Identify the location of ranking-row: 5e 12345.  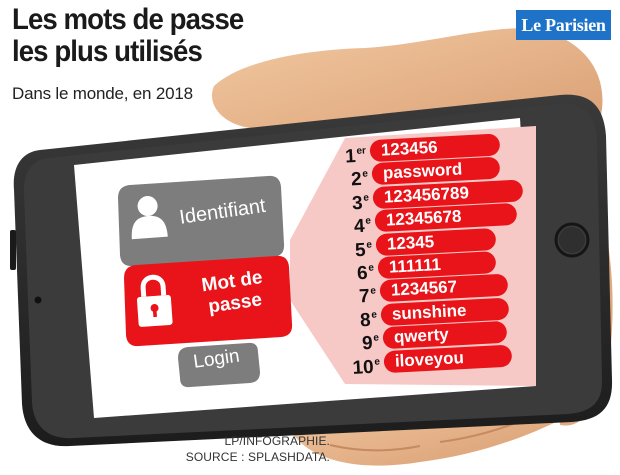
(419, 244).